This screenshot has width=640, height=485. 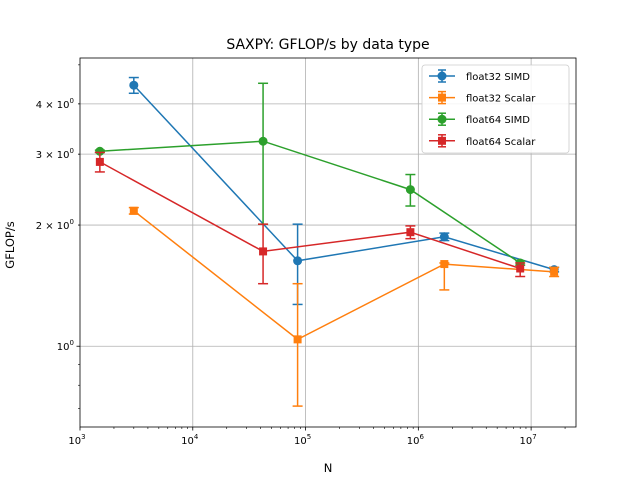 What do you see at coordinates (501, 99) in the screenshot?
I see `legend-label: float32 Scalar` at bounding box center [501, 99].